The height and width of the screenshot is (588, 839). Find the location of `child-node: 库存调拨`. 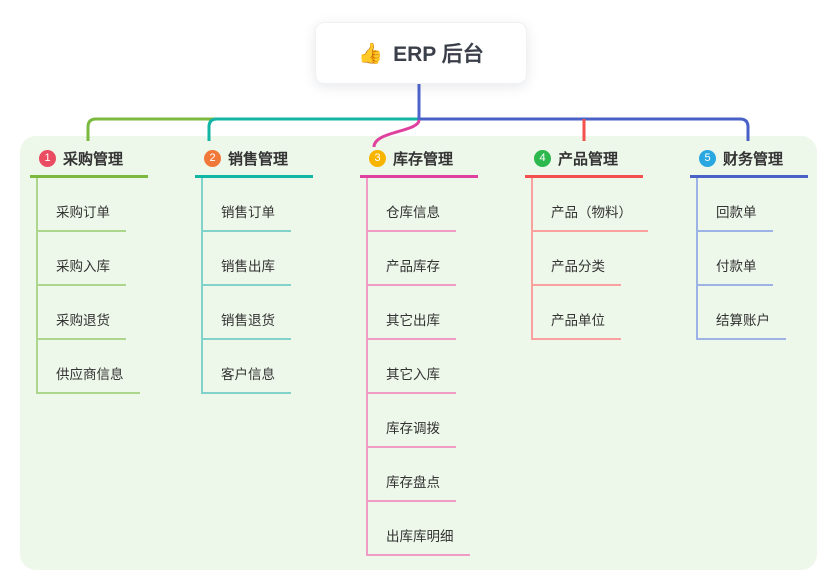

child-node: 库存调拨 is located at coordinates (412, 432).